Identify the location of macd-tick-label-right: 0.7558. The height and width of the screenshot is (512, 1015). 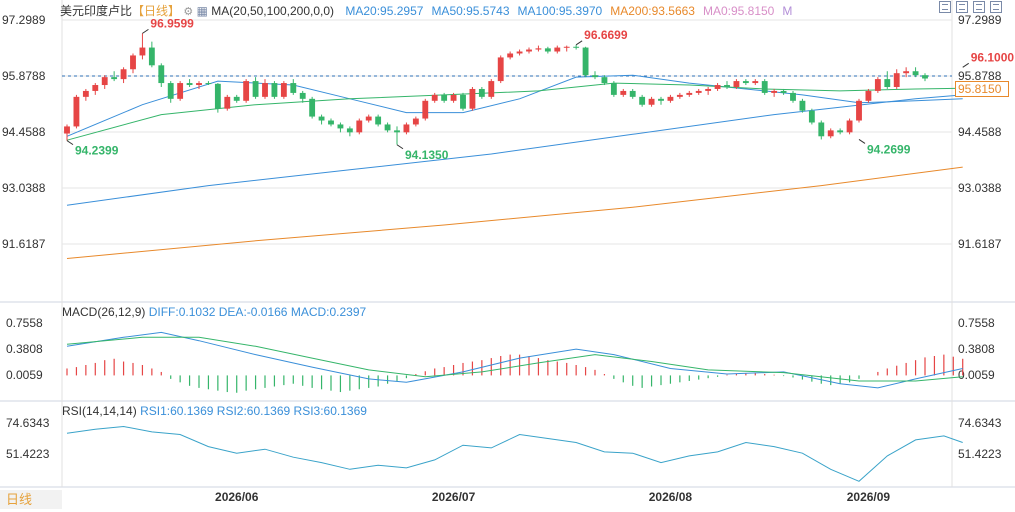
(976, 323).